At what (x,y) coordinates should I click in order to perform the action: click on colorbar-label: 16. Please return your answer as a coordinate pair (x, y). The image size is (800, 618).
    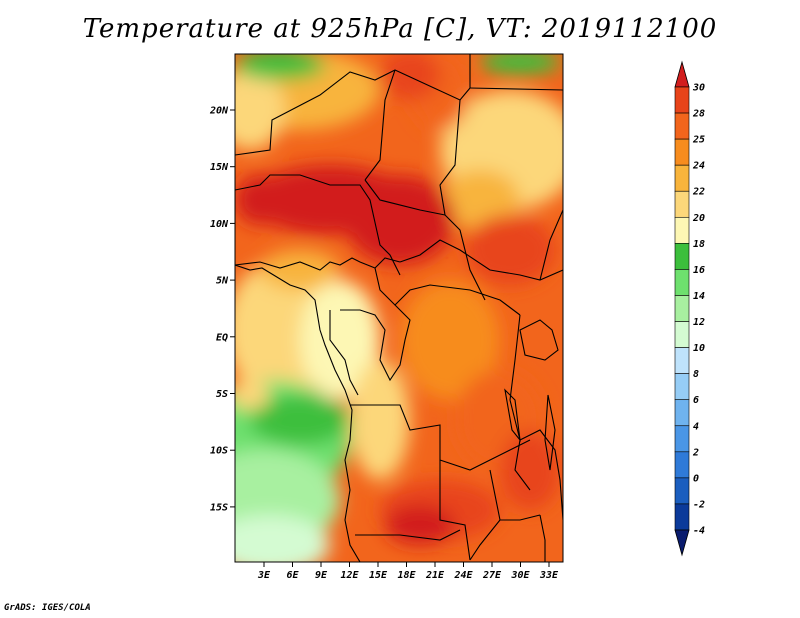
    Looking at the image, I should click on (699, 270).